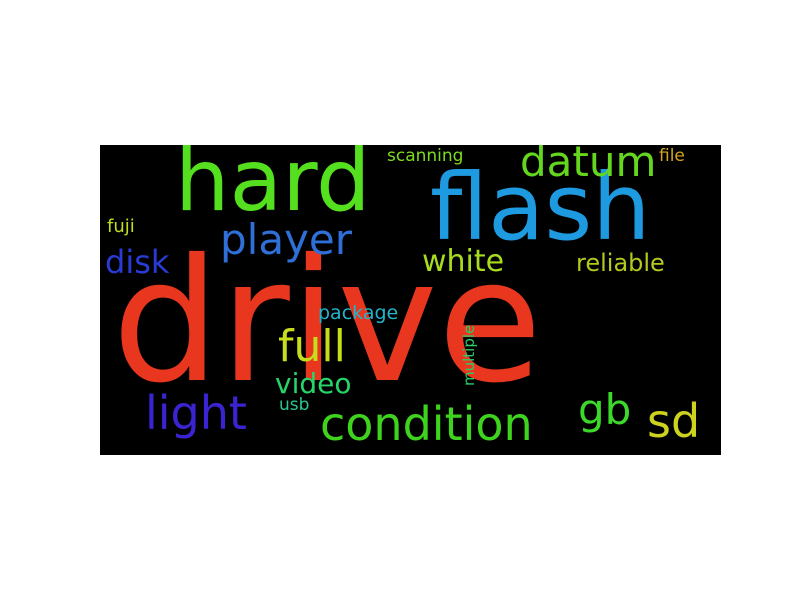 Image resolution: width=800 pixels, height=600 pixels. I want to click on word-full: full, so click(312, 346).